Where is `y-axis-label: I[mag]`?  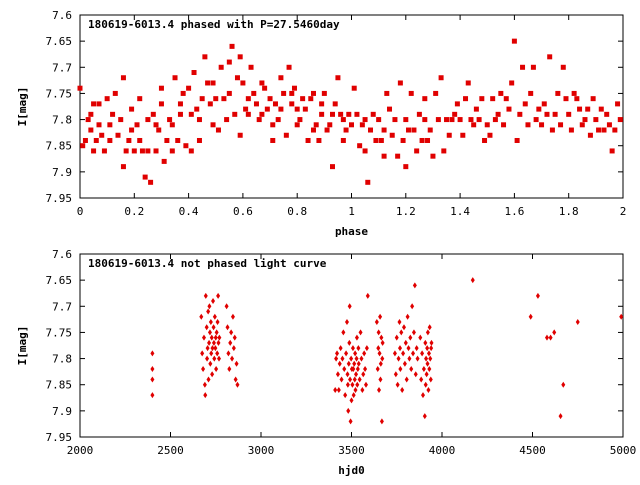
y-axis-label: I[mag] is located at coordinates (22, 346).